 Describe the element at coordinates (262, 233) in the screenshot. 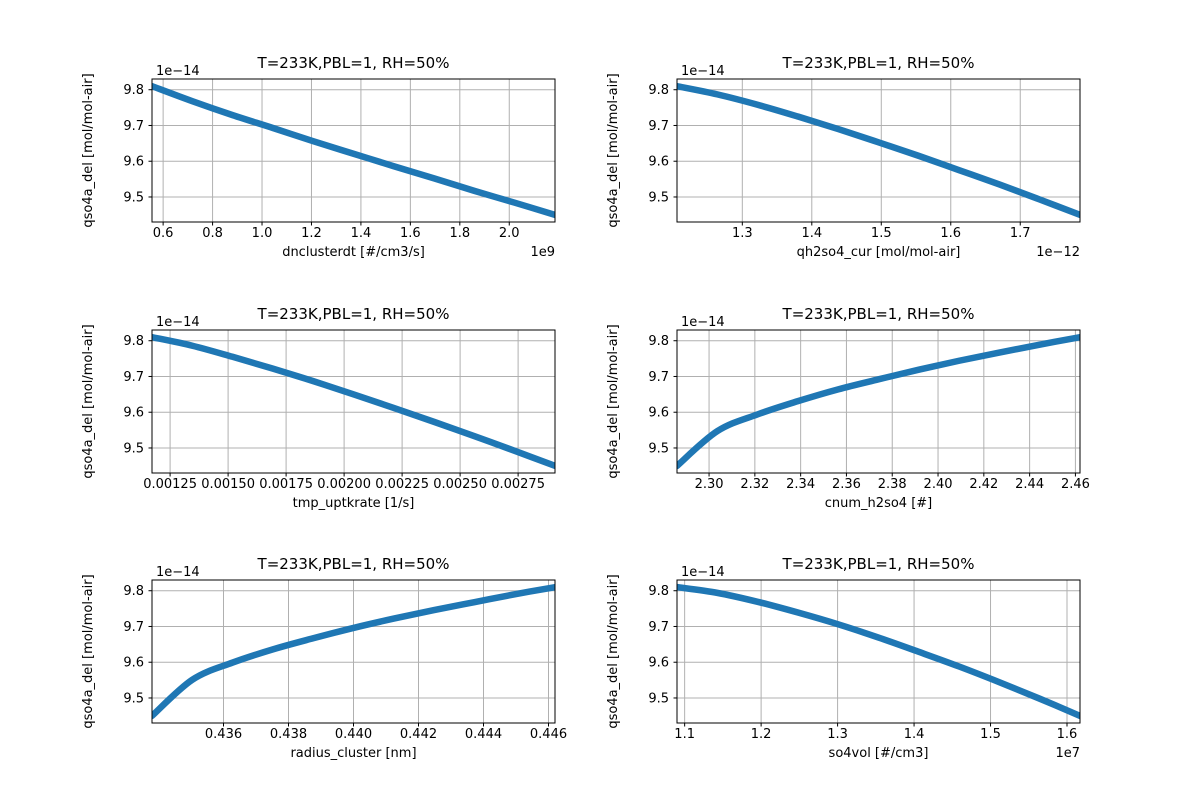

I see `x-tick-label: 1.0` at that location.